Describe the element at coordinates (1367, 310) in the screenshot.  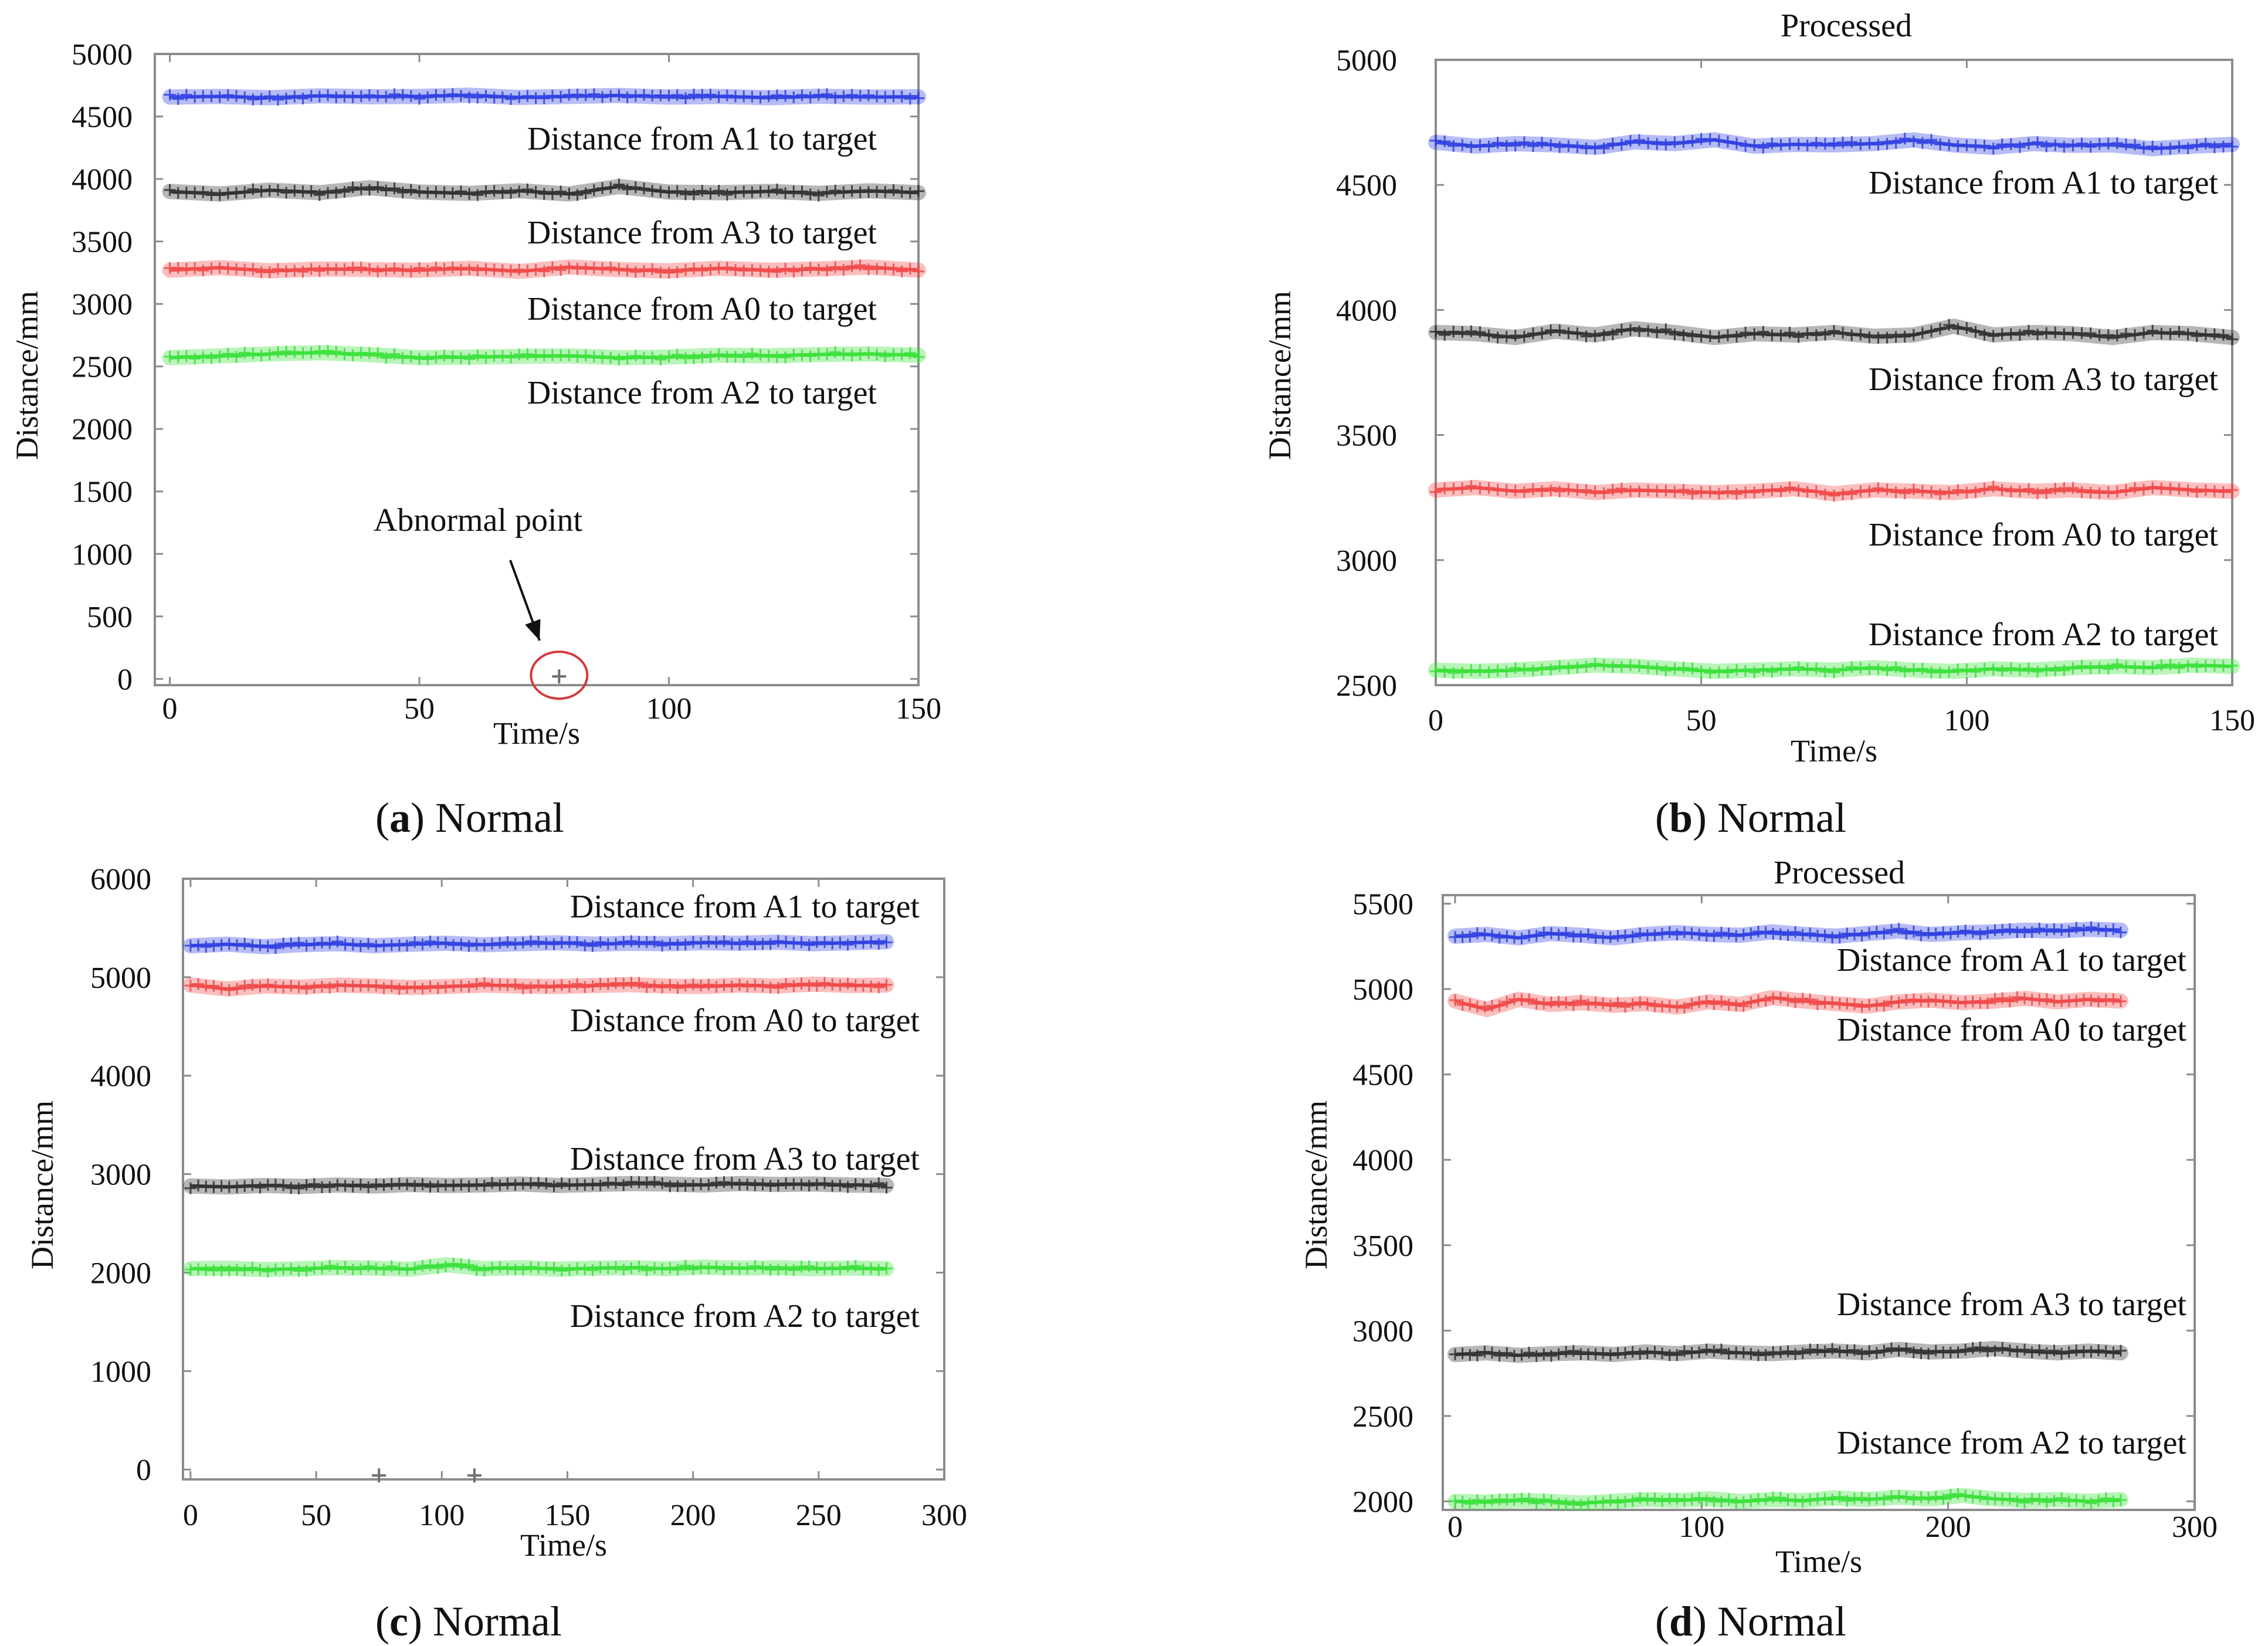
I see `y-tick-label: 4000` at that location.